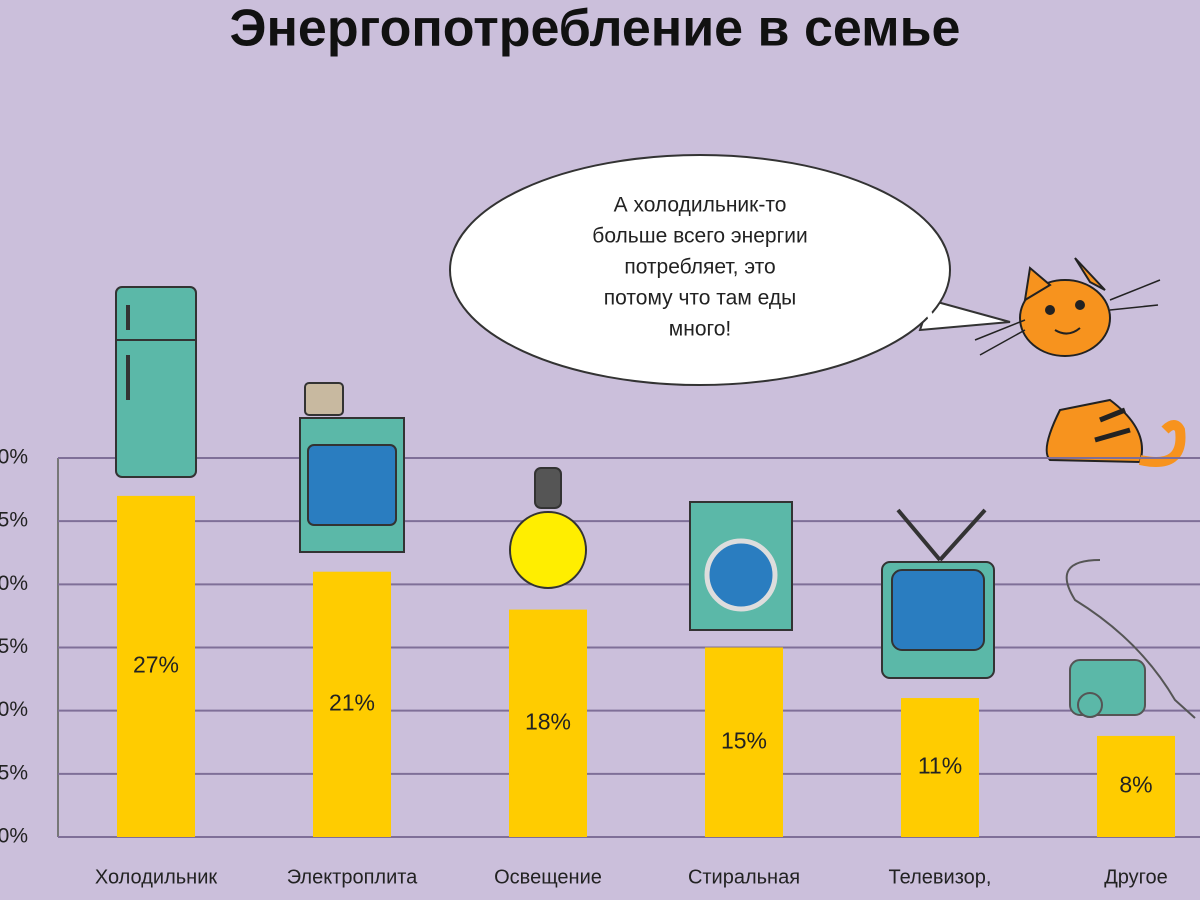  What do you see at coordinates (938, 593) in the screenshot?
I see `tv-icon` at bounding box center [938, 593].